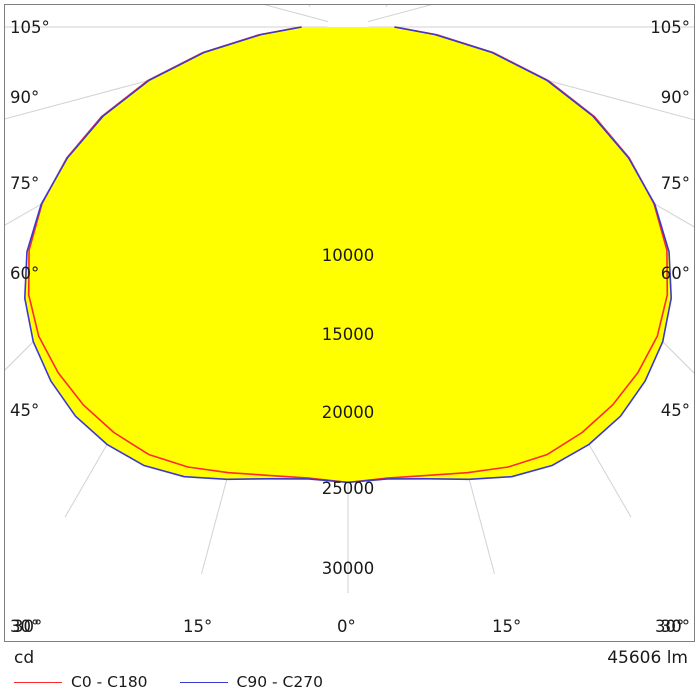  I want to click on ring-label-25000: 25000, so click(348, 488).